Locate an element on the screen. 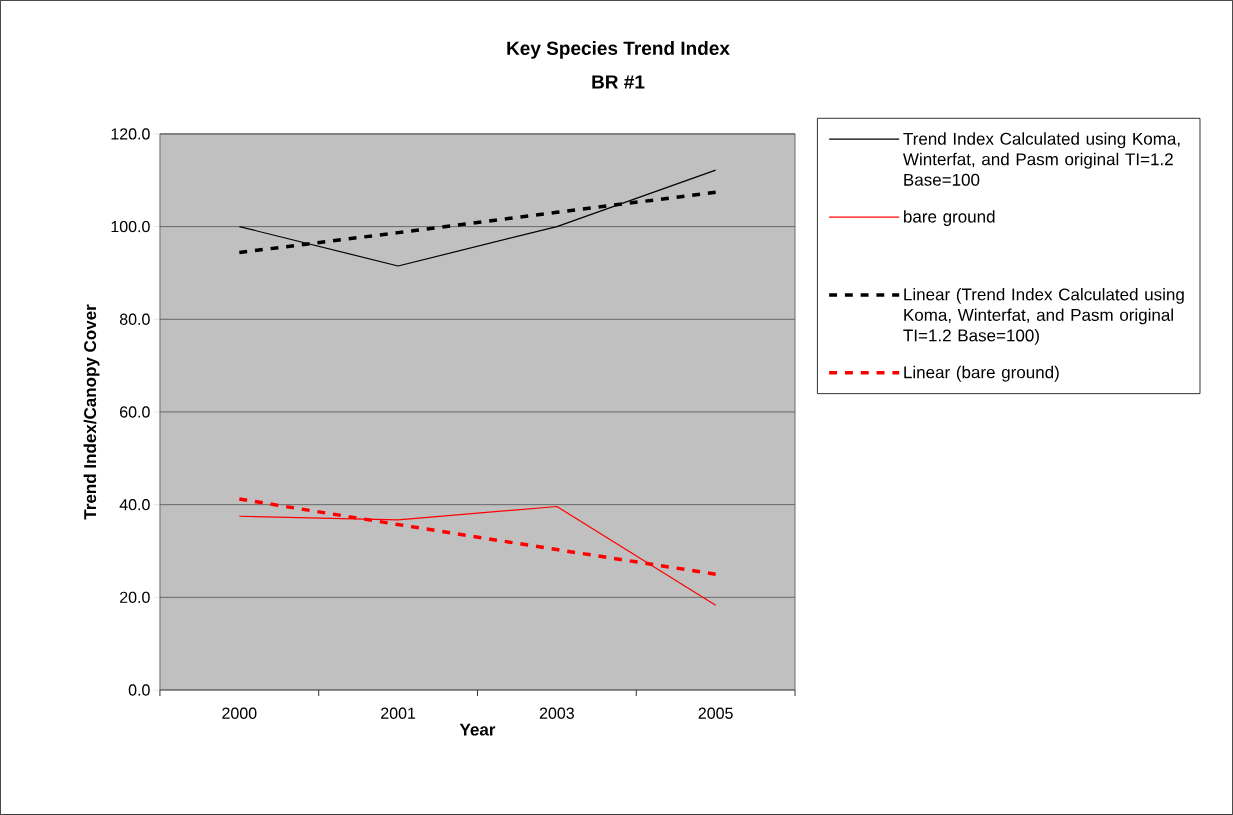 Image resolution: width=1233 pixels, height=815 pixels. y-tick-label: 80.0 is located at coordinates (134, 319).